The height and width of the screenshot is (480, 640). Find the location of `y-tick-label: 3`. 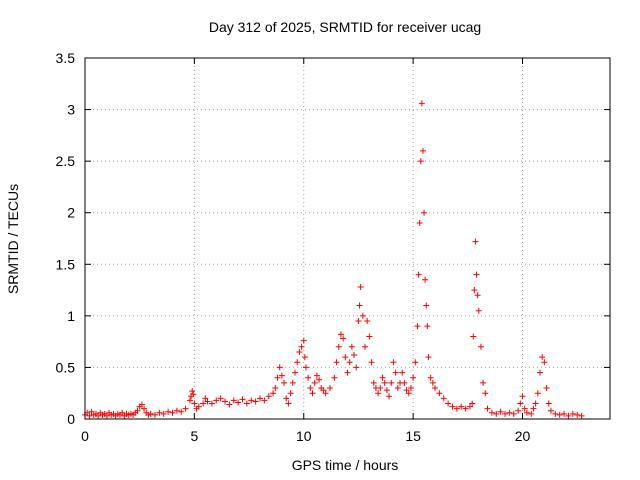

y-tick-label: 3 is located at coordinates (71, 110).